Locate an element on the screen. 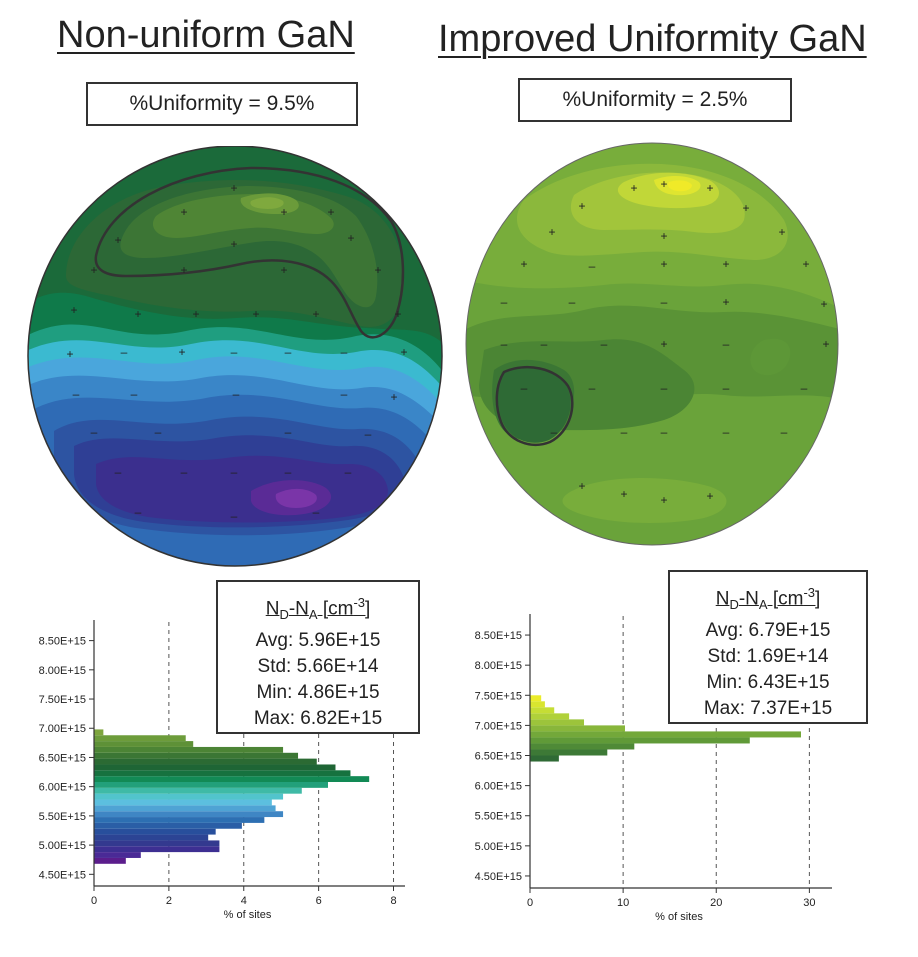  right-hist-y-tick-label: 6.50E+15 is located at coordinates (498, 757).